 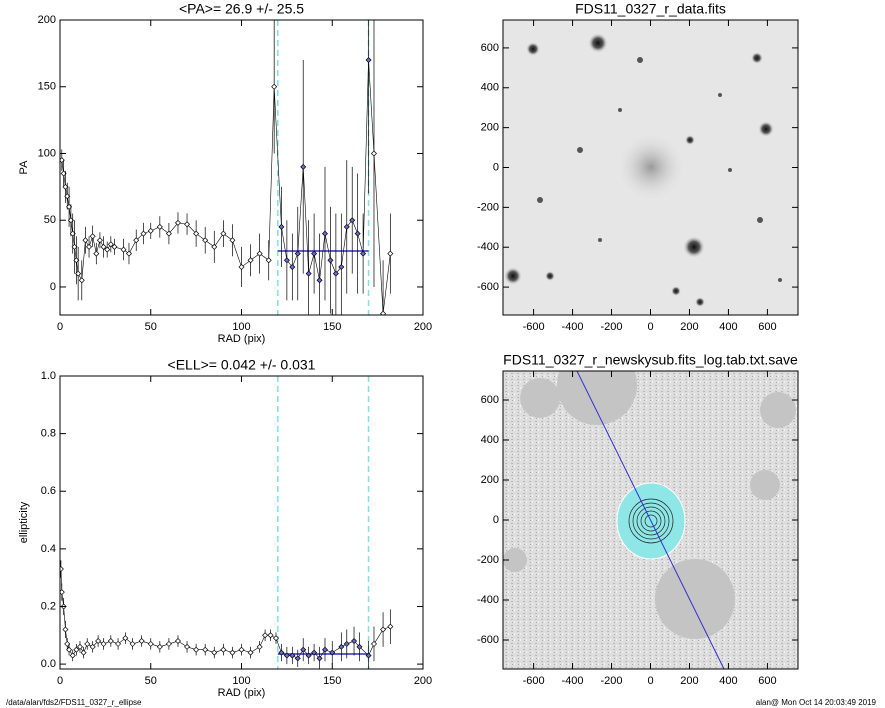 I want to click on y-tick-label: 0.4, so click(x=48, y=549).